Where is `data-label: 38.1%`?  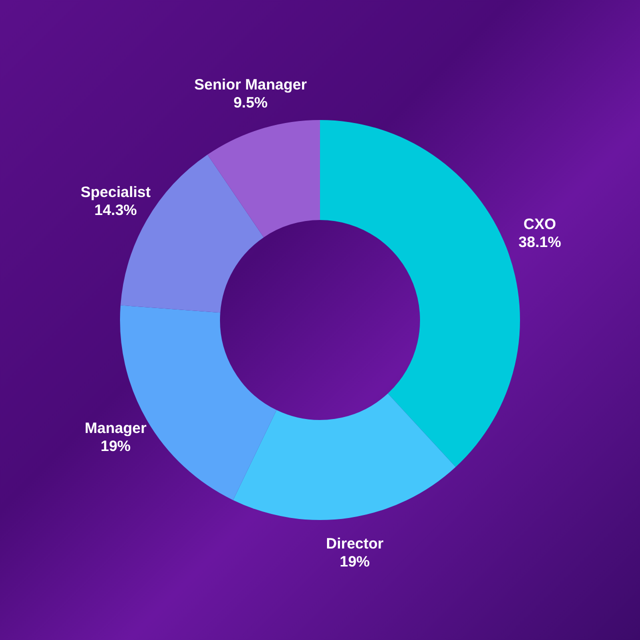
data-label: 38.1% is located at coordinates (540, 243).